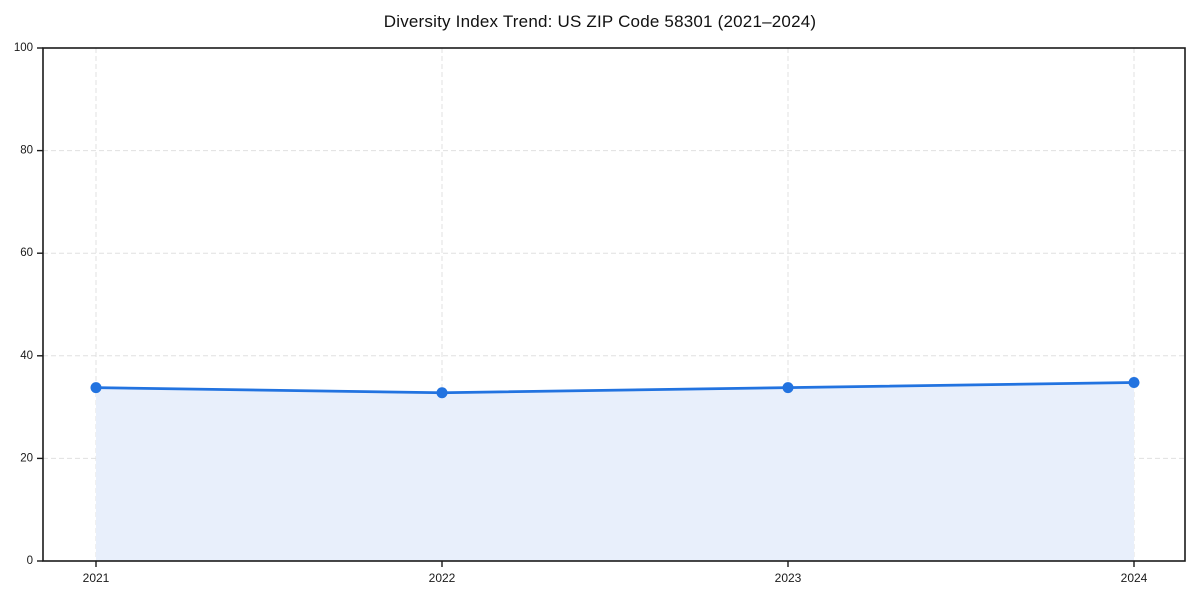  Describe the element at coordinates (788, 578) in the screenshot. I see `x-tick-label: 2023` at that location.